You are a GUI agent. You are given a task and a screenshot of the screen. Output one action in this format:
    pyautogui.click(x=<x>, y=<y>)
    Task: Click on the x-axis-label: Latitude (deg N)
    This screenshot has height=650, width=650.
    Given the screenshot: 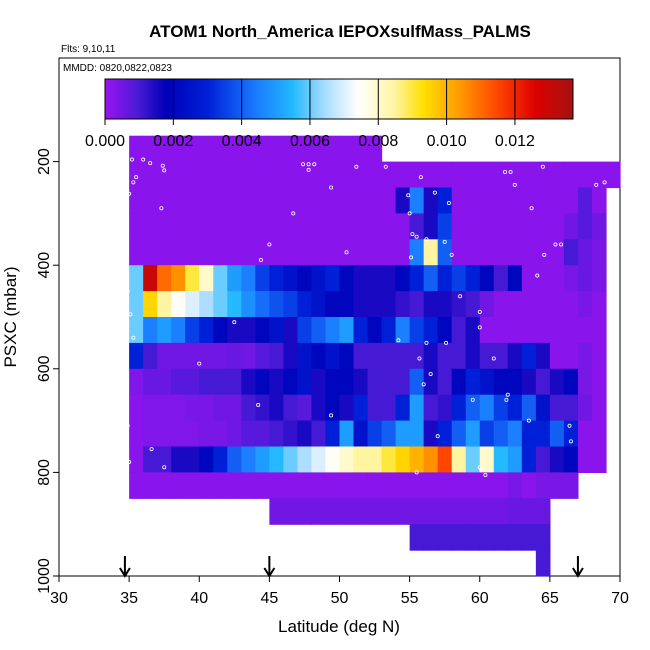 What is the action you would take?
    pyautogui.click(x=339, y=626)
    